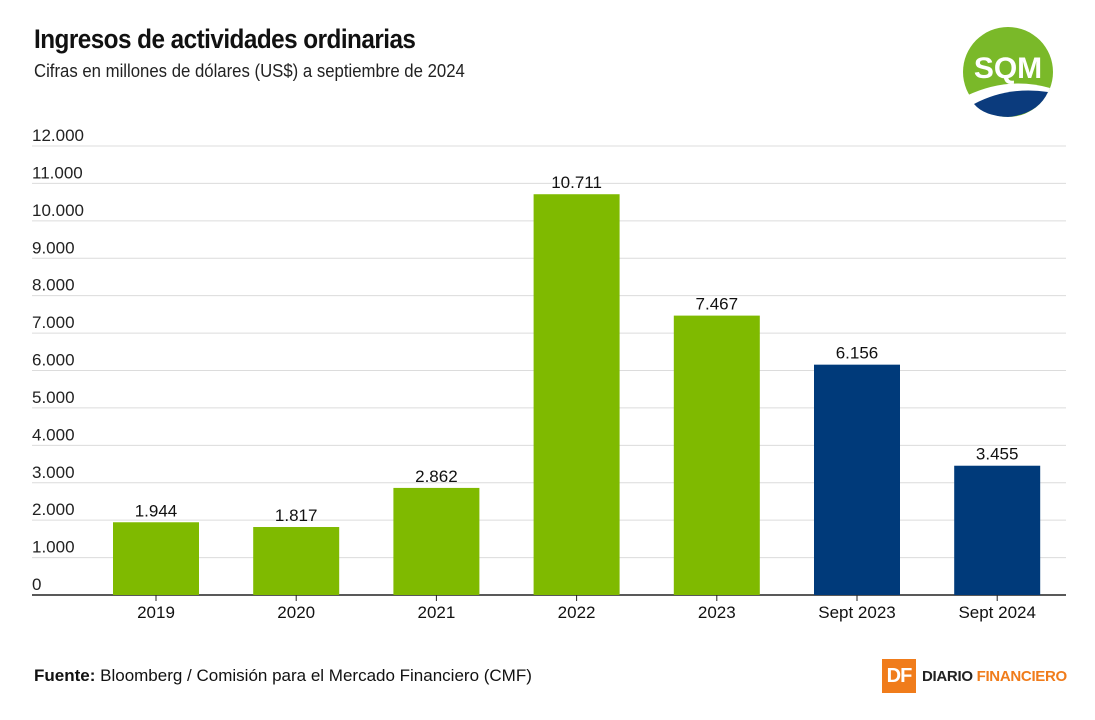 Image resolution: width=1095 pixels, height=720 pixels. I want to click on df-brand-word1: DIARIO, so click(947, 676).